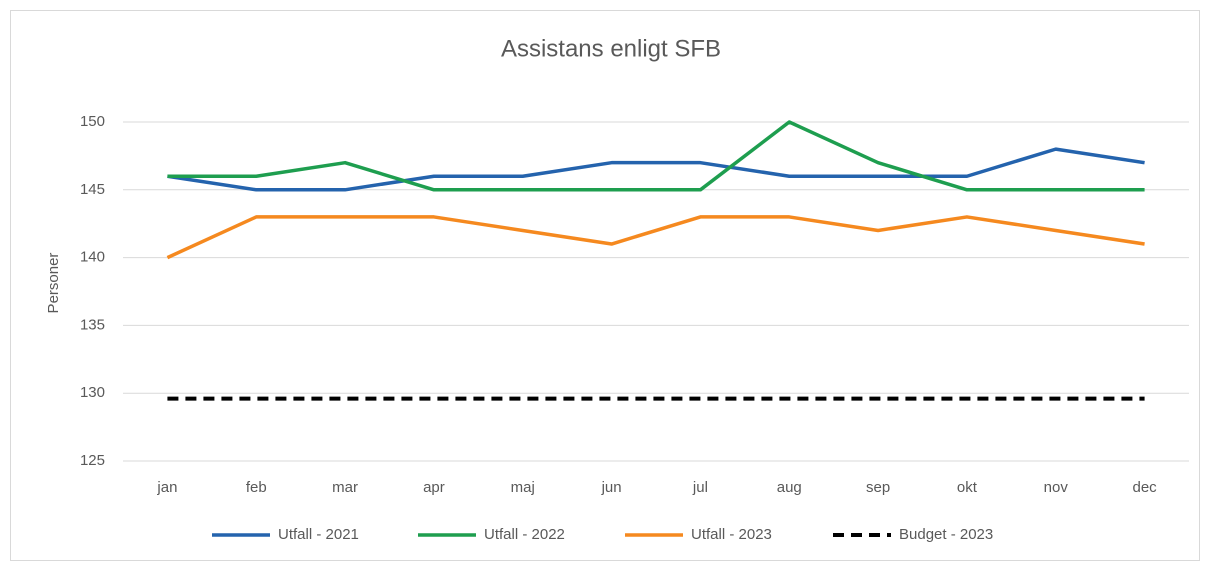  What do you see at coordinates (731, 534) in the screenshot?
I see `legend-label: Utfall - 2023` at bounding box center [731, 534].